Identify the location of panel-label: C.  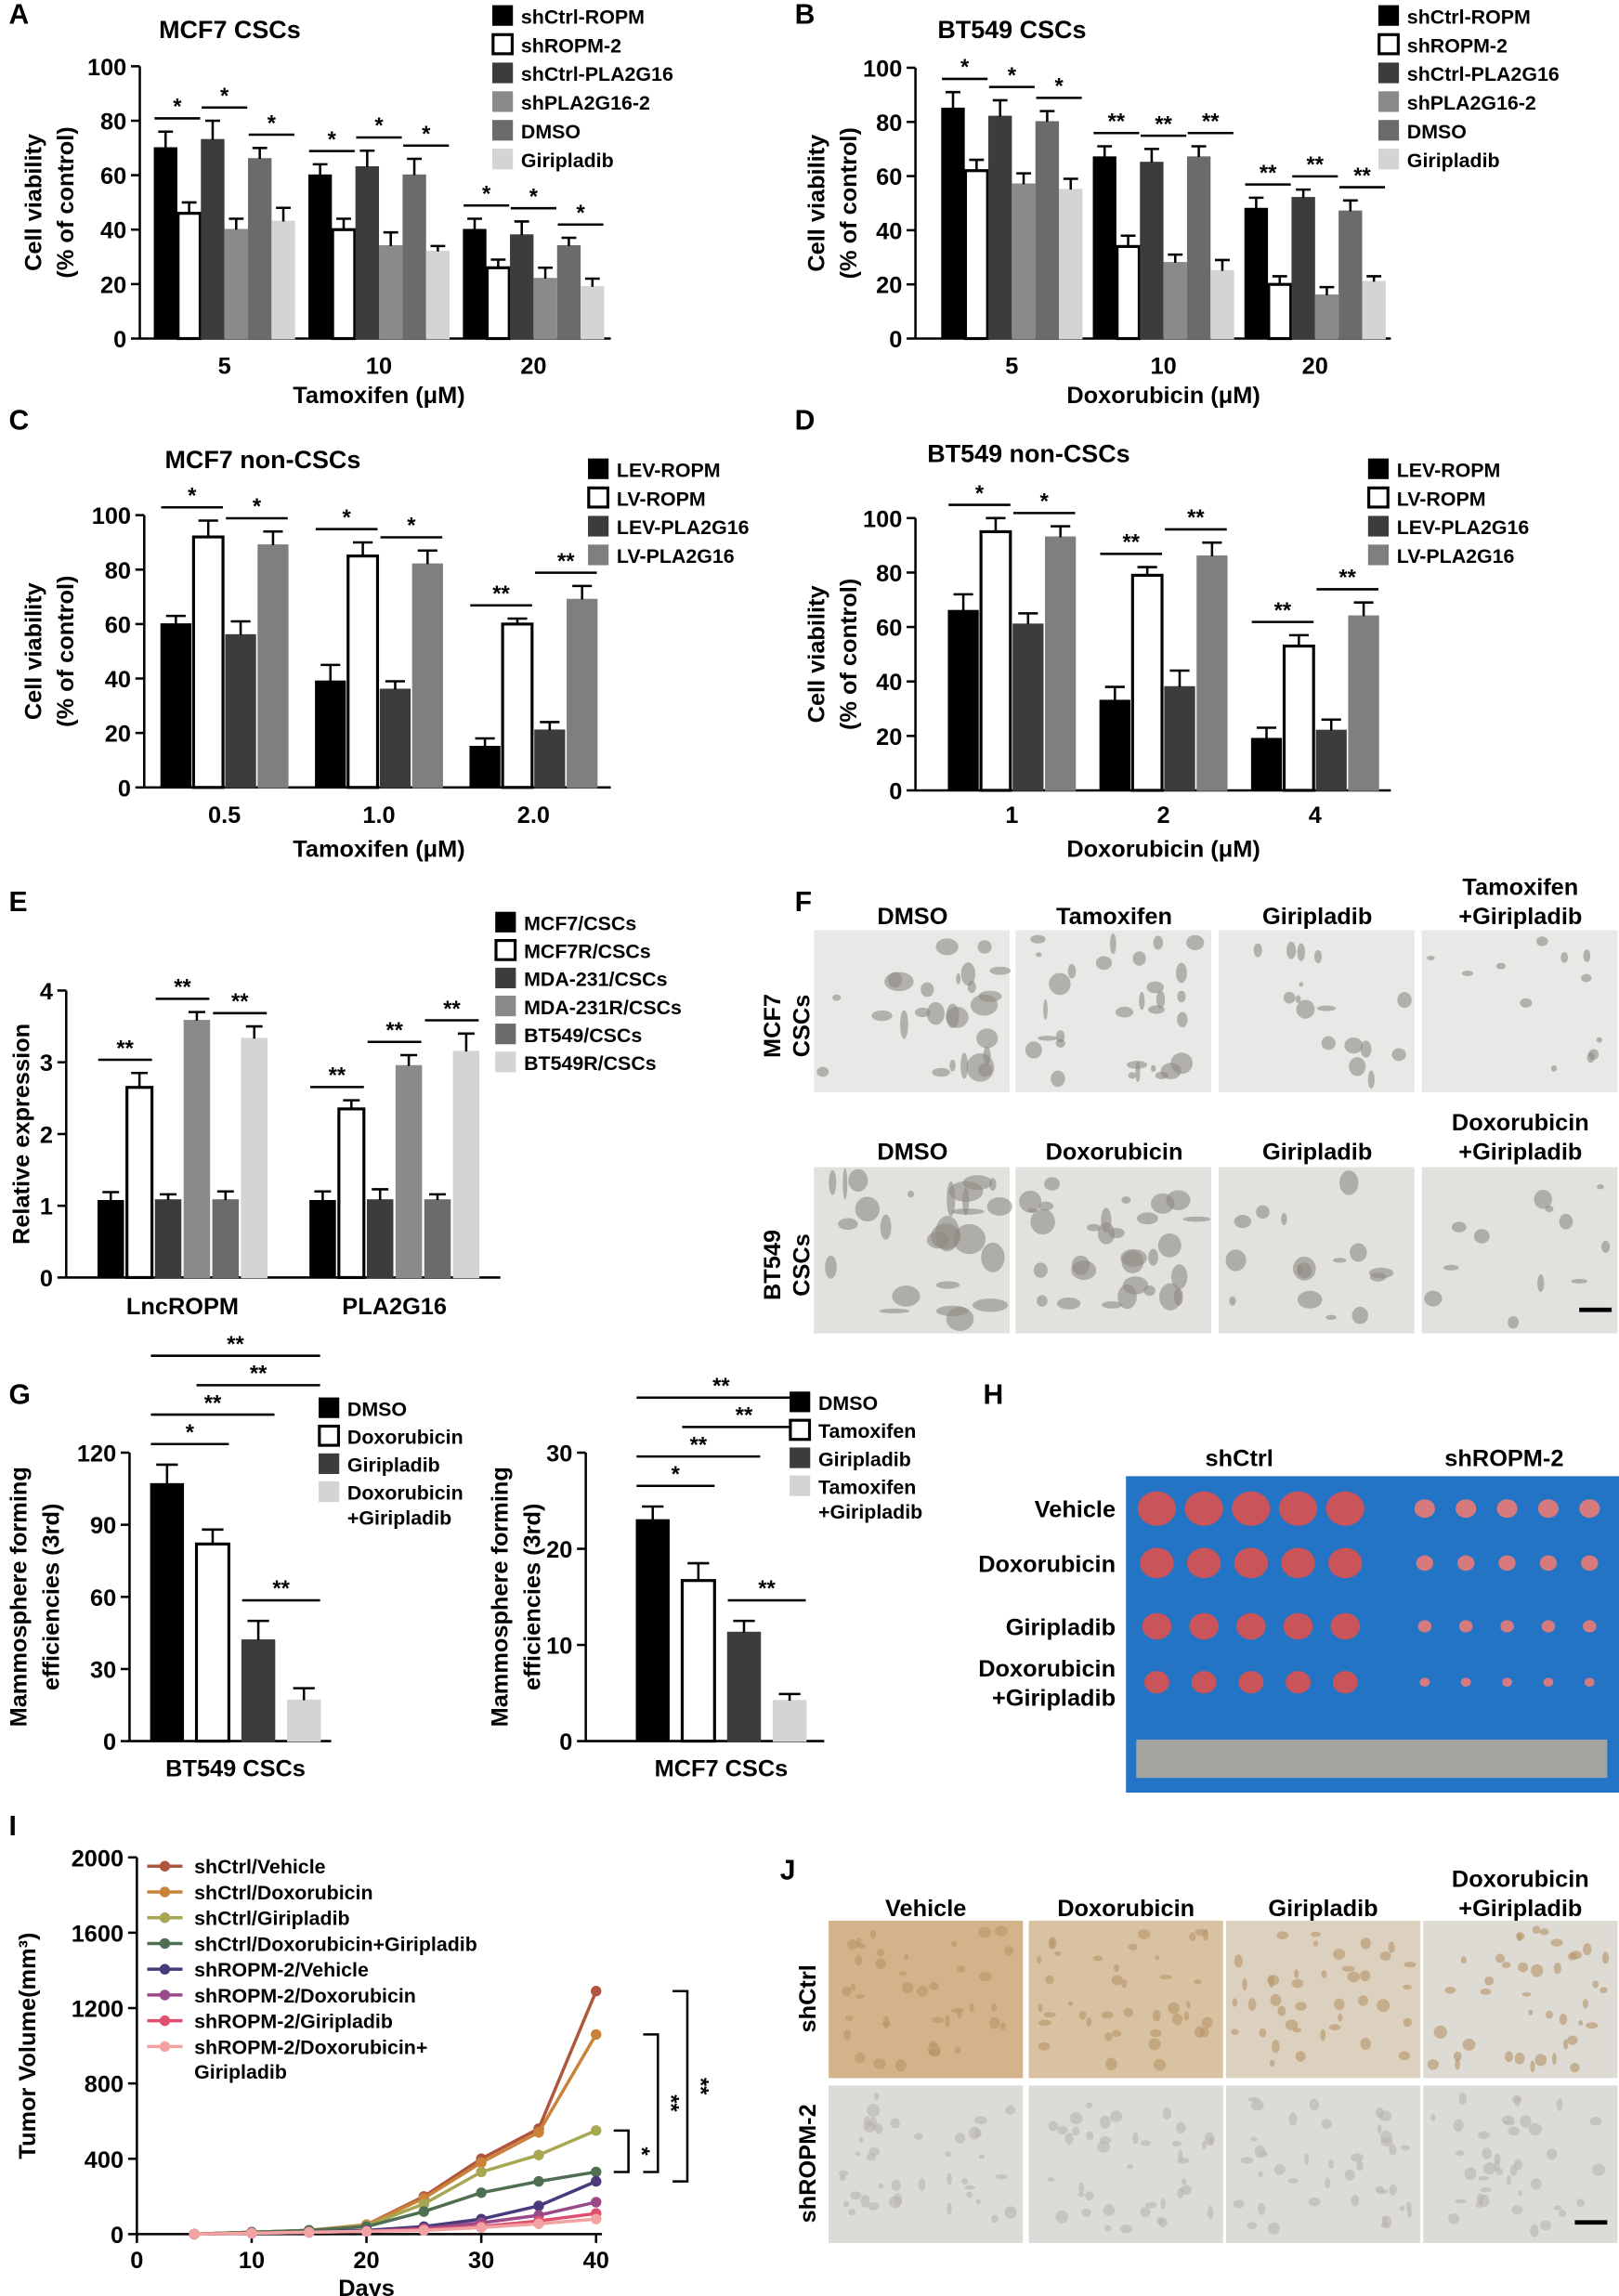
(19, 421).